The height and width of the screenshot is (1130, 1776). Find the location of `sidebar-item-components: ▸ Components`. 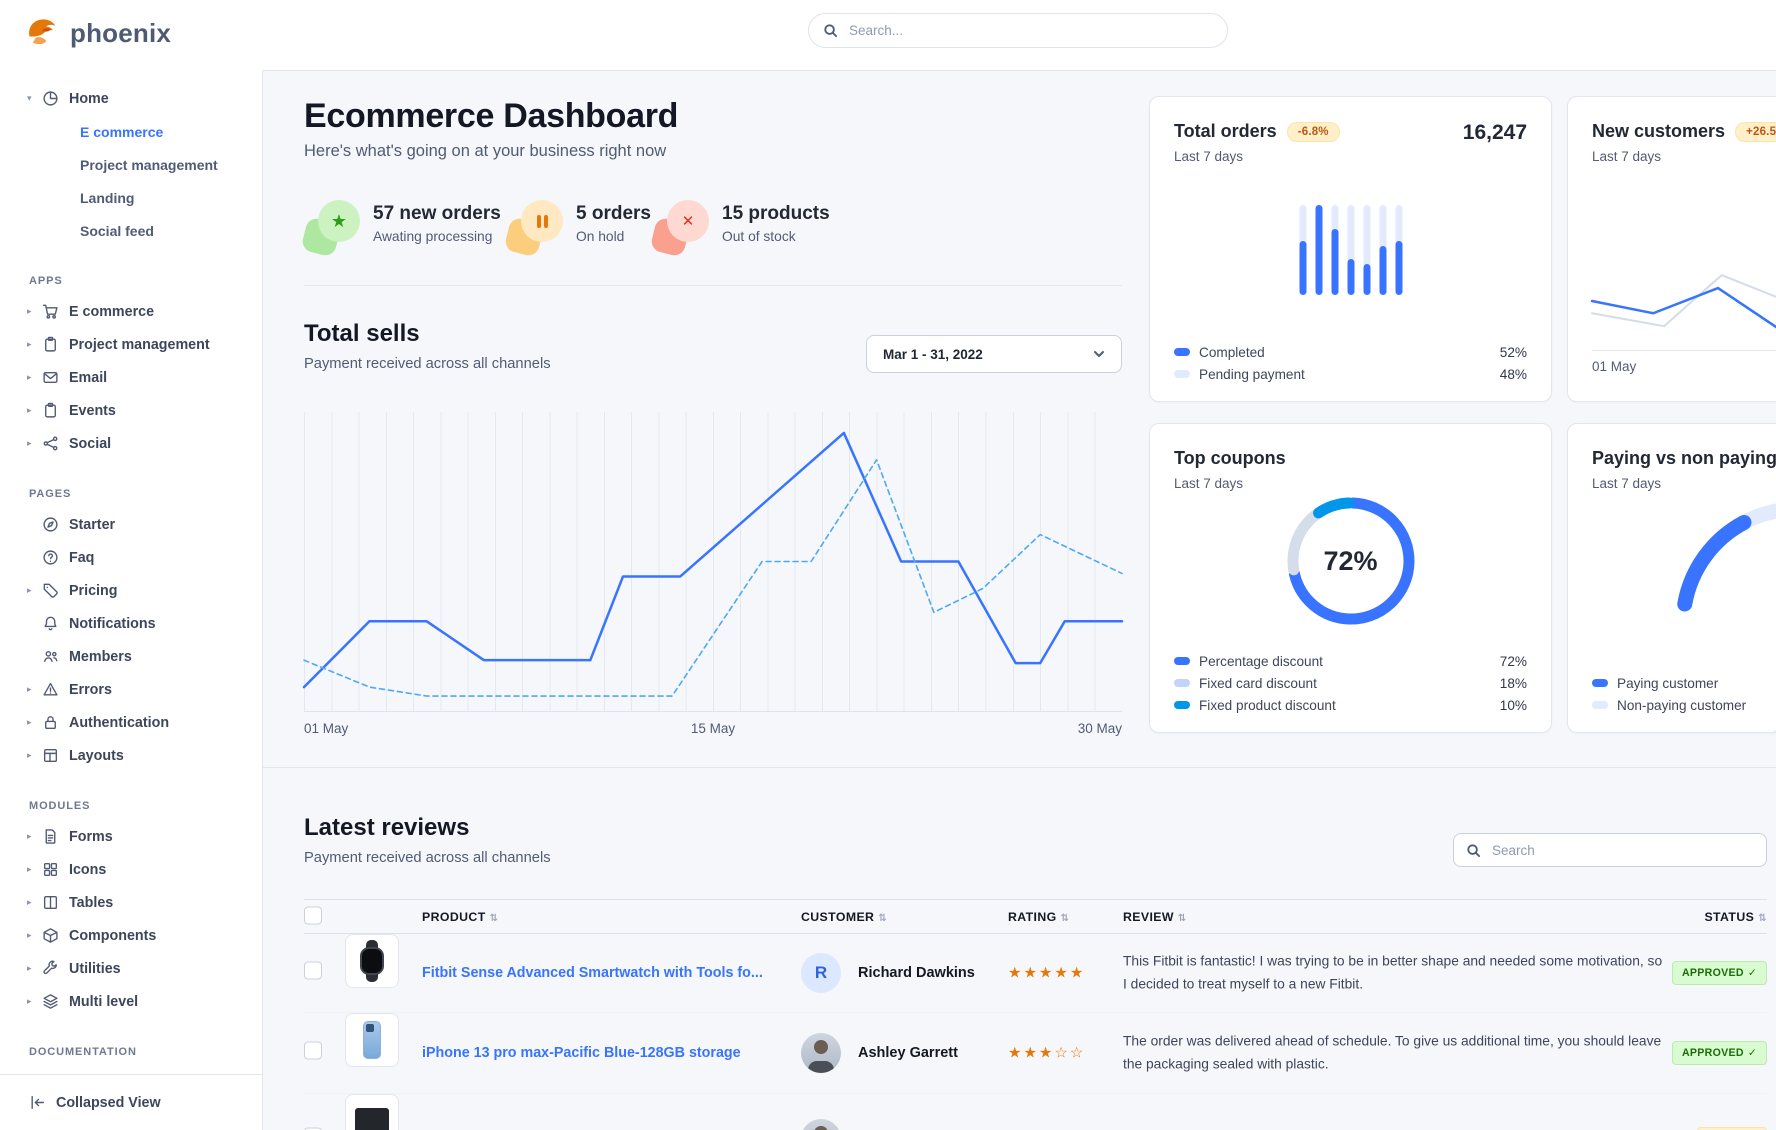

sidebar-item-components: ▸ Components is located at coordinates (131, 935).